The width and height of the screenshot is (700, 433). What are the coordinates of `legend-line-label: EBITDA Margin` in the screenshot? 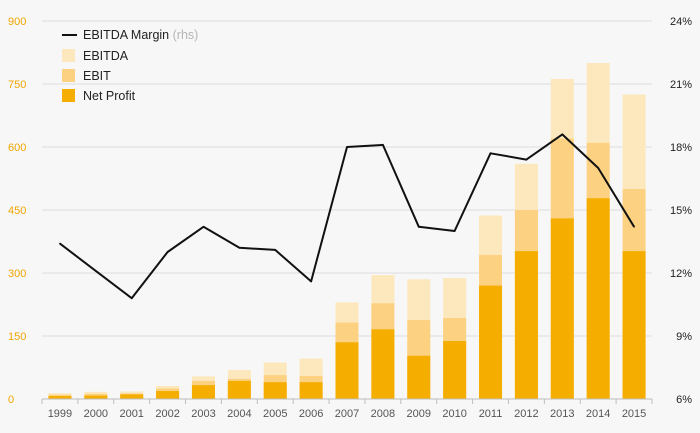 It's located at (126, 35).